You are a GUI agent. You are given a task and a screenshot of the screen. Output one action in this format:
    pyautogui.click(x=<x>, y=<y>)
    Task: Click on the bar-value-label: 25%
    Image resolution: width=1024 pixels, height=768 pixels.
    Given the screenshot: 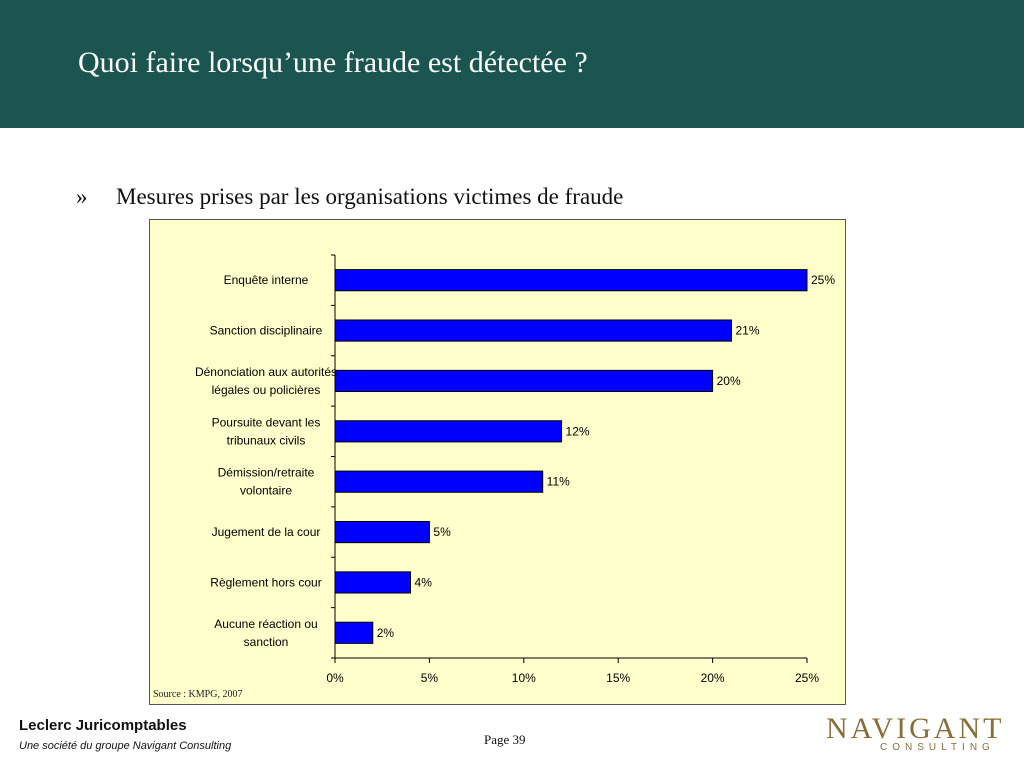 What is the action you would take?
    pyautogui.click(x=823, y=280)
    